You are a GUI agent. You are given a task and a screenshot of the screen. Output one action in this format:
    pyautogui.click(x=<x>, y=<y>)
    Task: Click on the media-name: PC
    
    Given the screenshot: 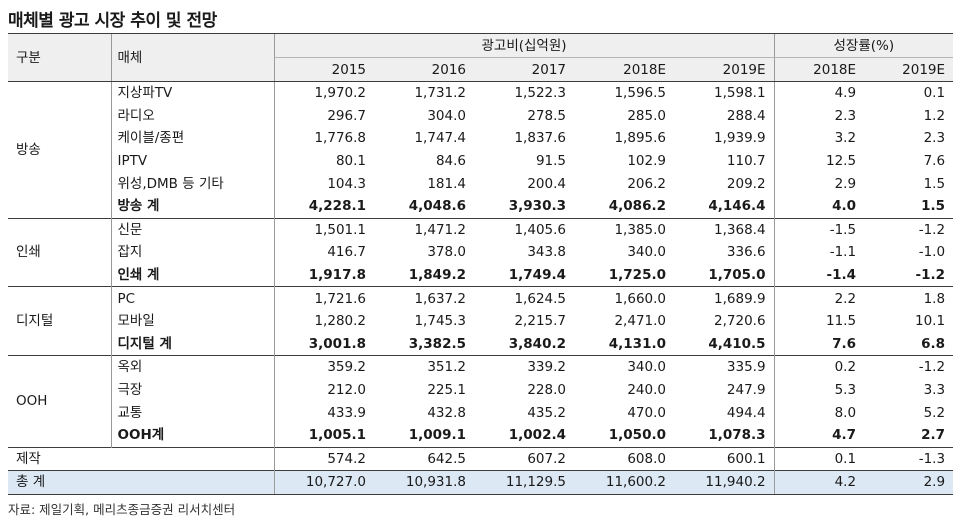 What is the action you would take?
    pyautogui.click(x=192, y=298)
    